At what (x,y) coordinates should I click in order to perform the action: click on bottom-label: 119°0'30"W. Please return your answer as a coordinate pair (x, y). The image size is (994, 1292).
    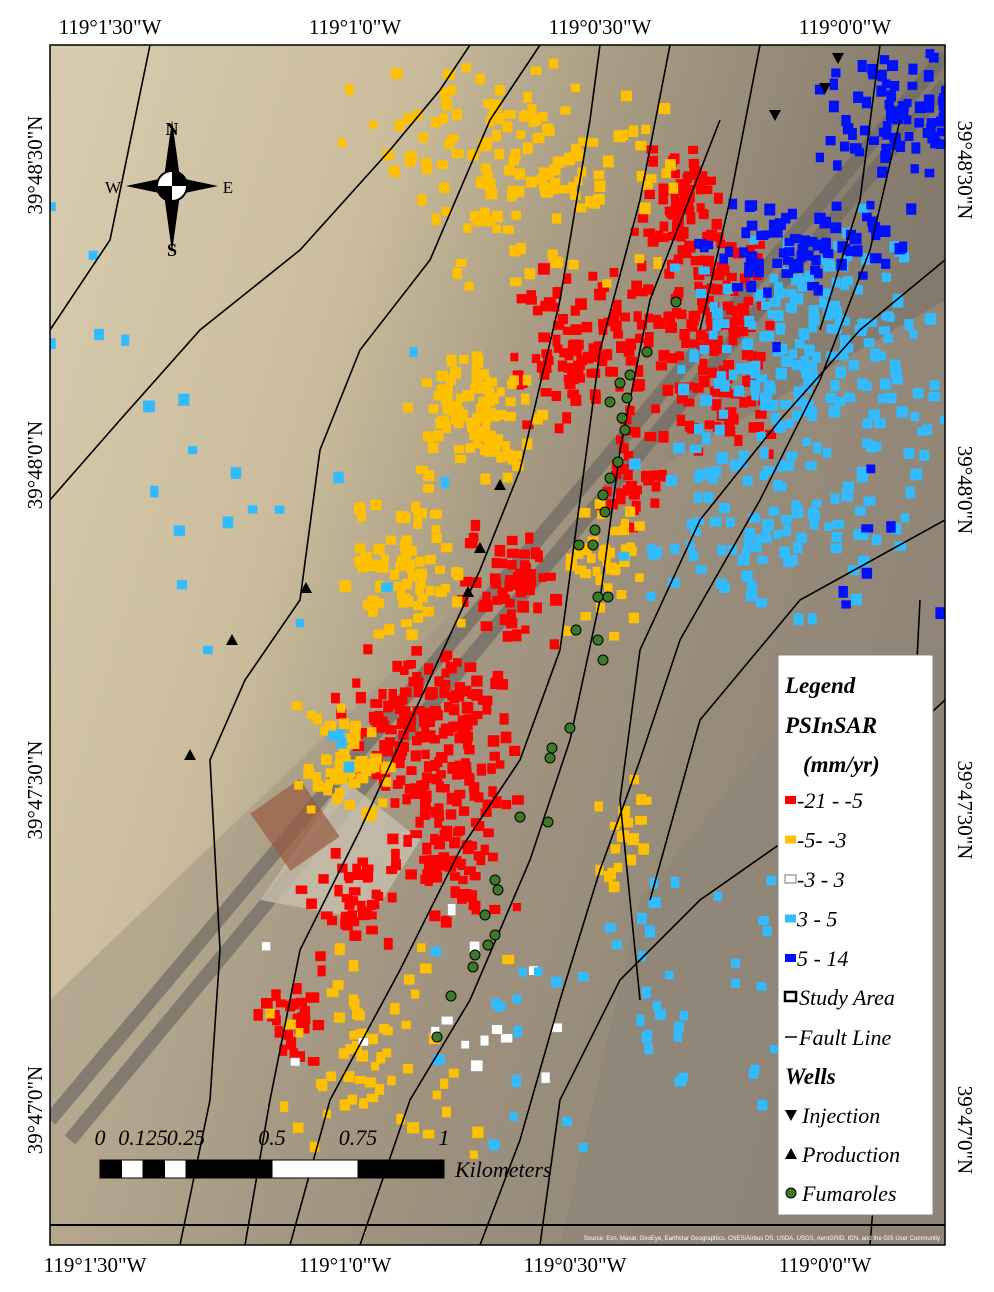
    Looking at the image, I should click on (575, 1265).